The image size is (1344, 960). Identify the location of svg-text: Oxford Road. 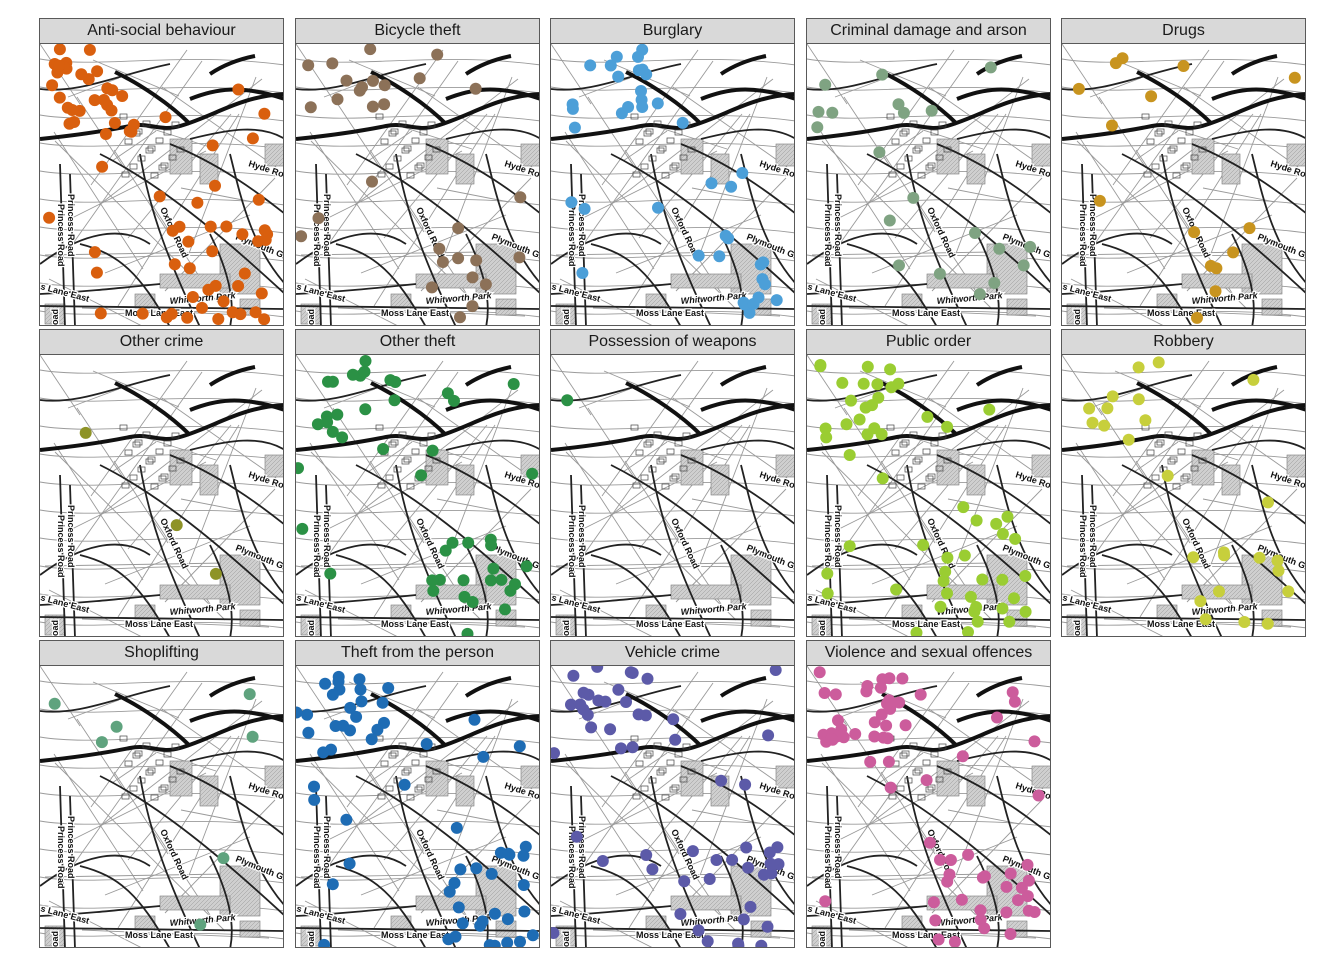
(941, 544).